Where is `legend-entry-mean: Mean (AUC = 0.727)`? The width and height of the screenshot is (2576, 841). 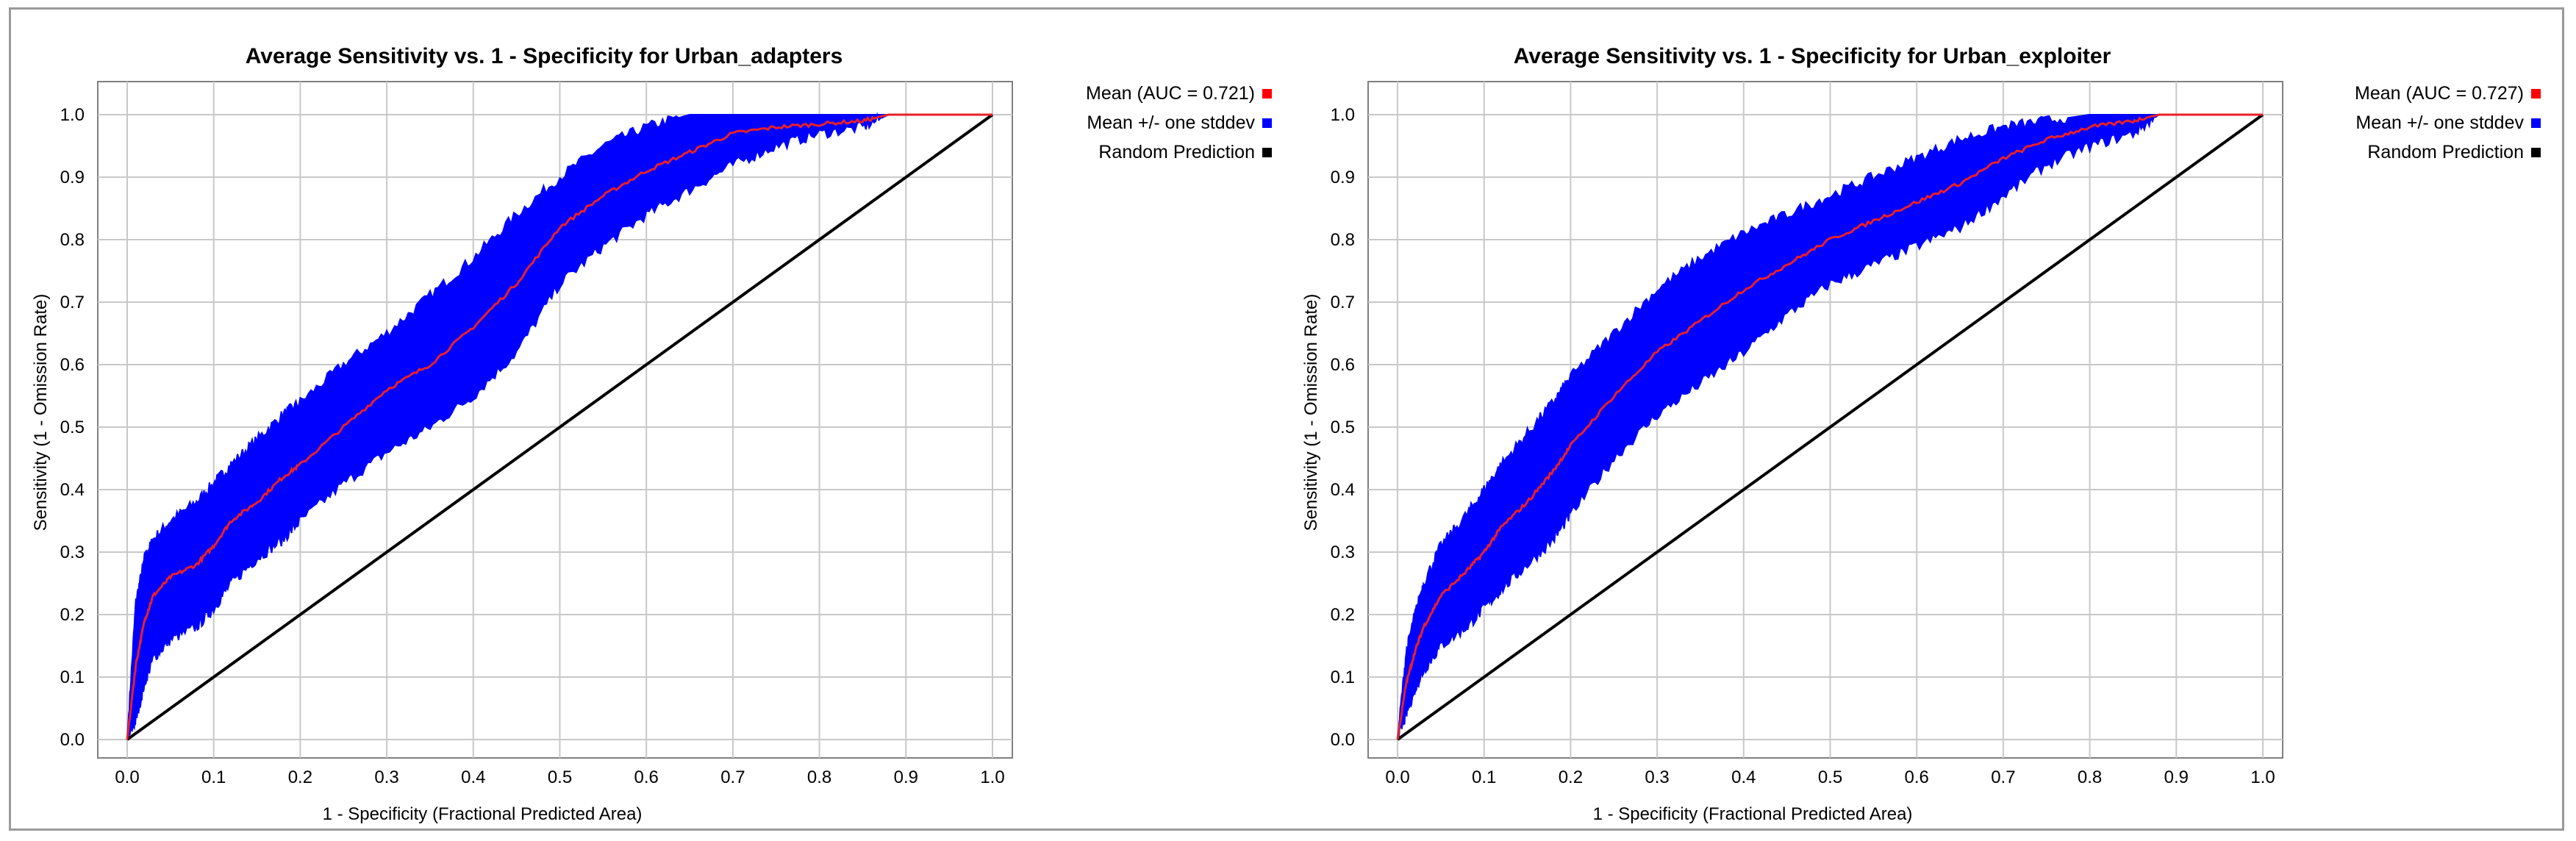
legend-entry-mean: Mean (AUC = 0.727) is located at coordinates (2439, 93).